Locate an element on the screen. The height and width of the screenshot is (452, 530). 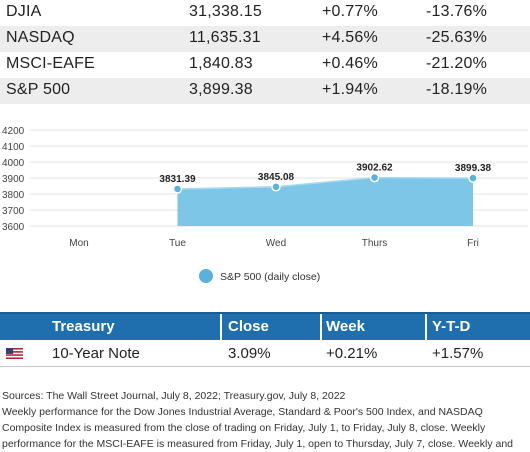
data-label: 3899.38 is located at coordinates (473, 168).